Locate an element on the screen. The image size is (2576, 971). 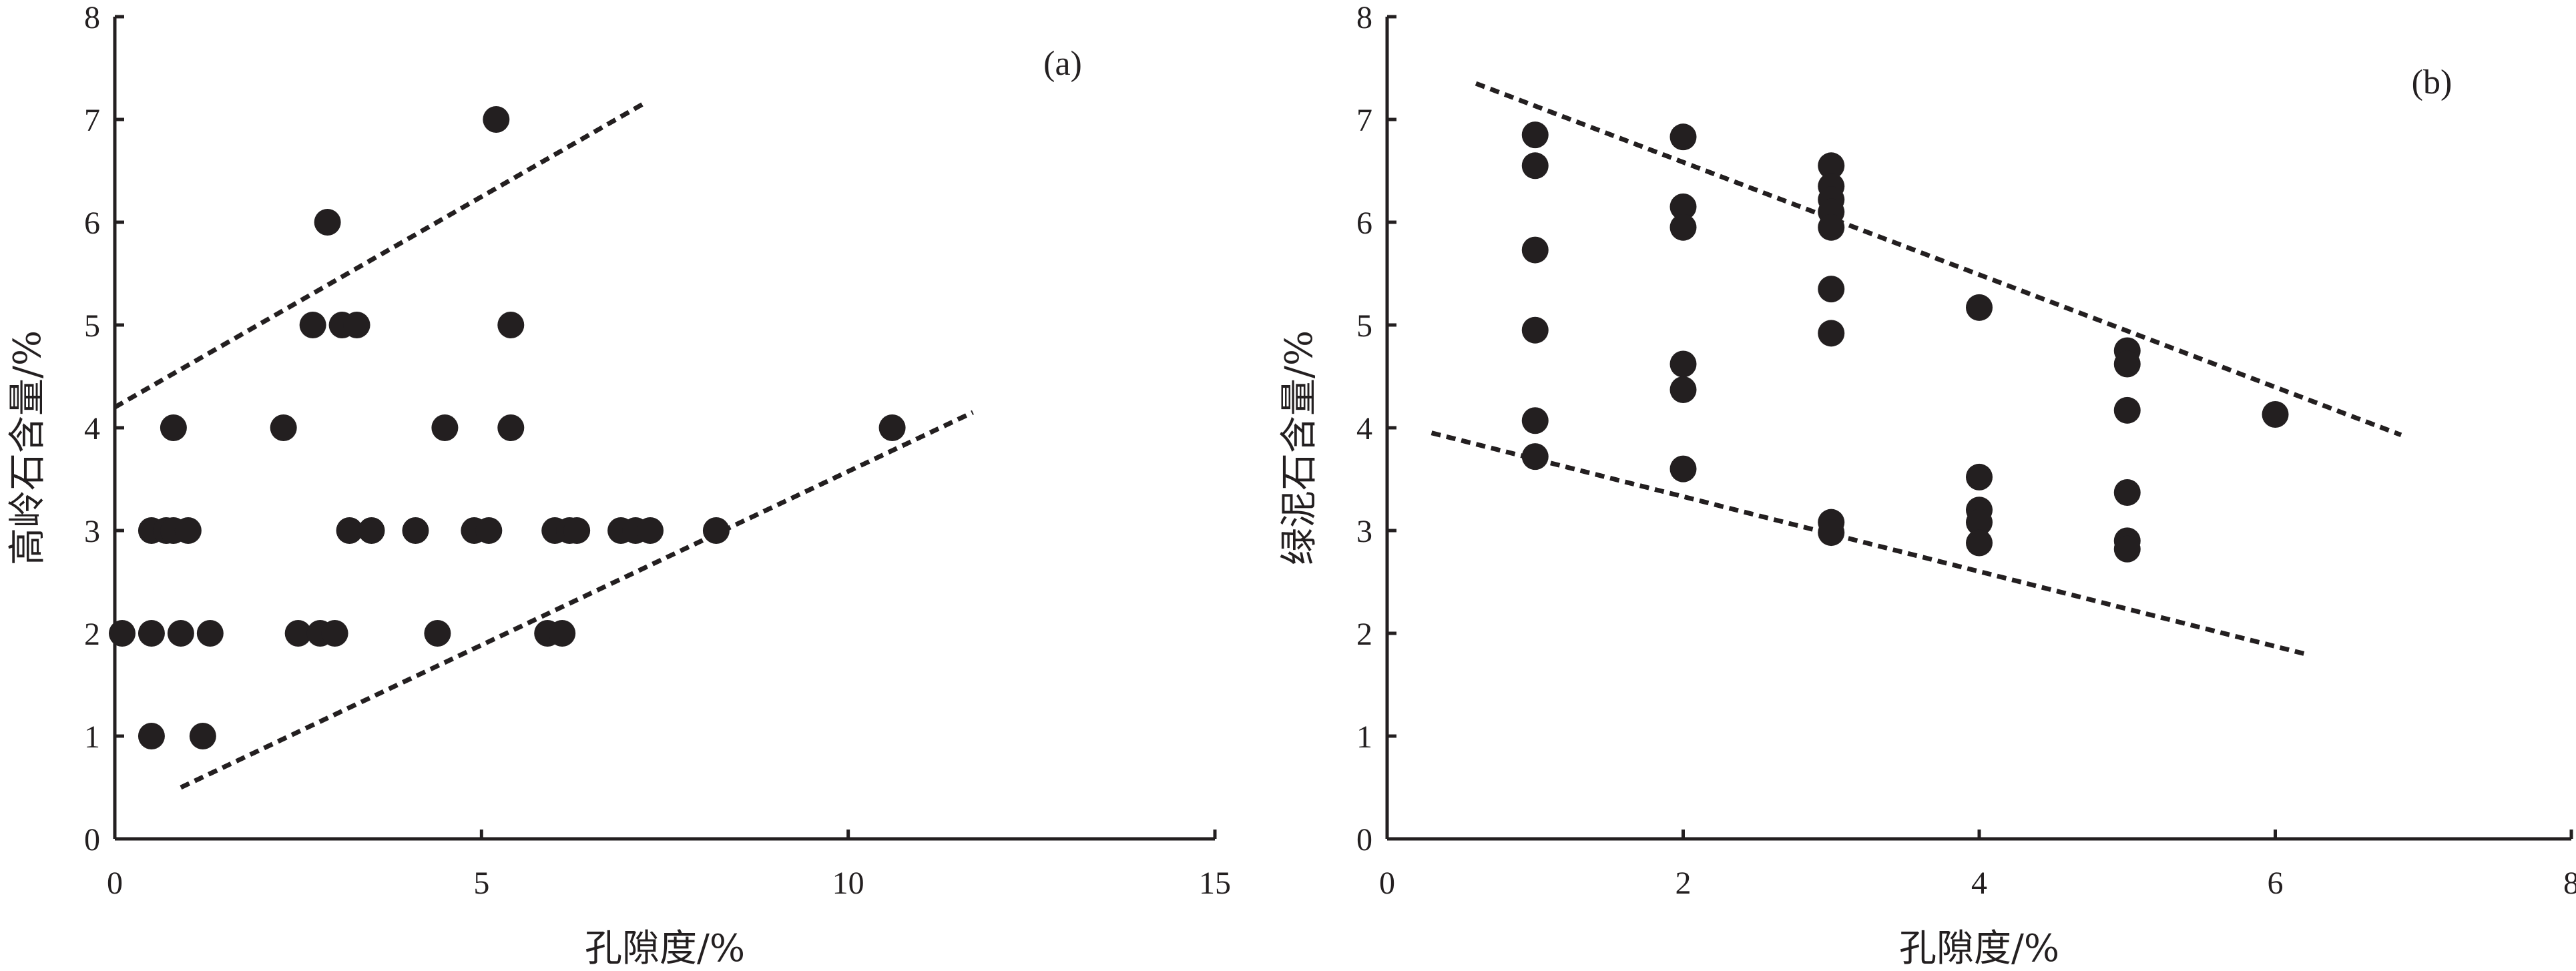
x-tick-label: 10 is located at coordinates (848, 883).